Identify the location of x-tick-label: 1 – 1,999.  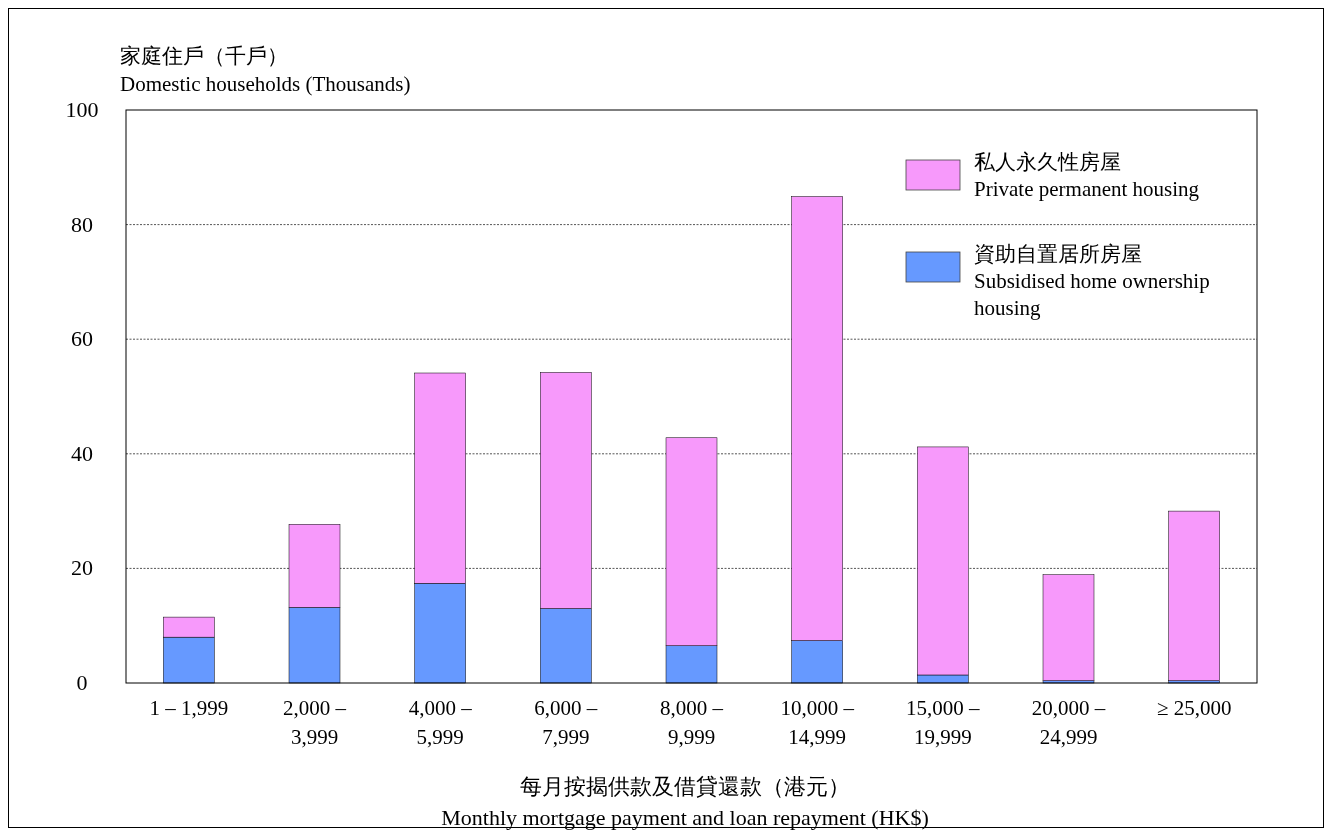
(189, 708).